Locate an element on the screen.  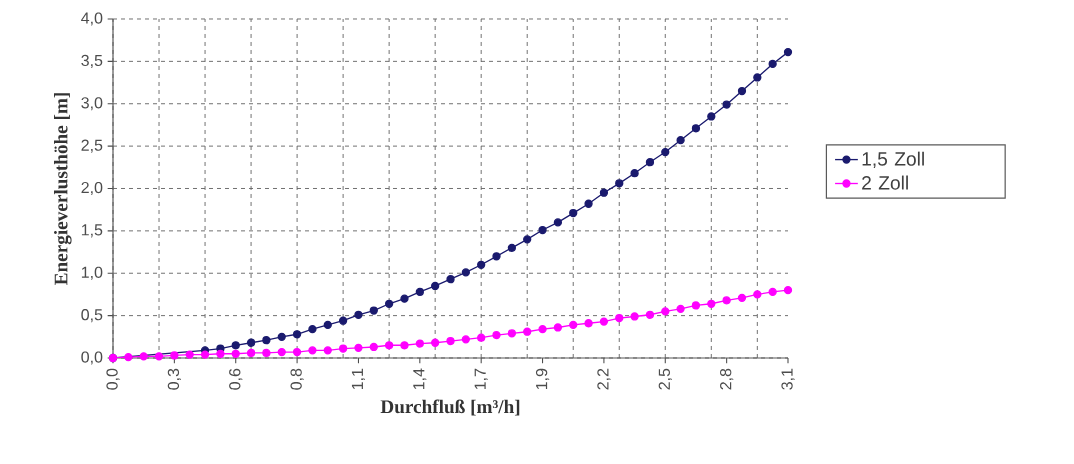
y-tick-label: 3,5 is located at coordinates (92, 61).